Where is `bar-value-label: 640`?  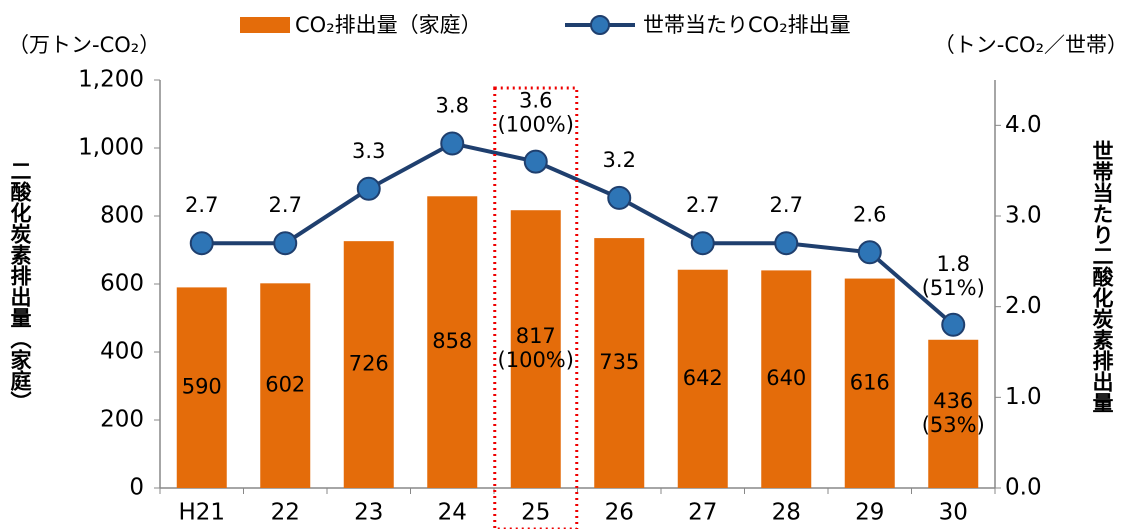 bar-value-label: 640 is located at coordinates (786, 378).